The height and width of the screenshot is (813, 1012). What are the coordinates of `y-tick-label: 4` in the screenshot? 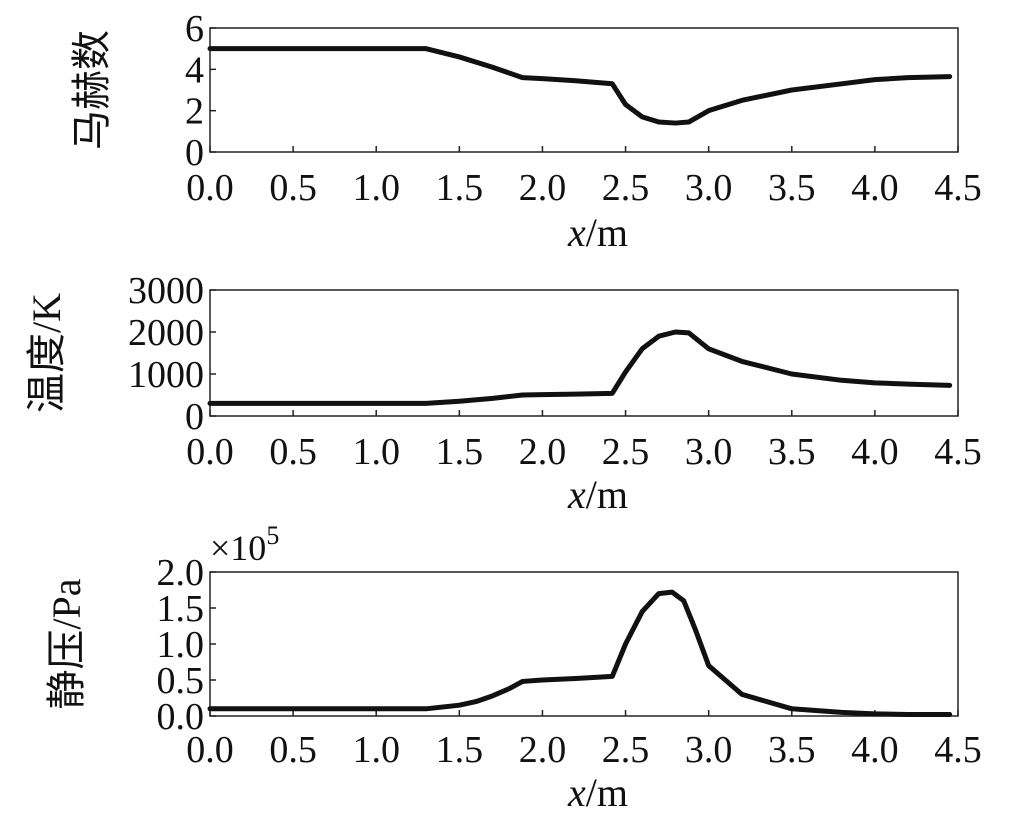 It's located at (194, 70).